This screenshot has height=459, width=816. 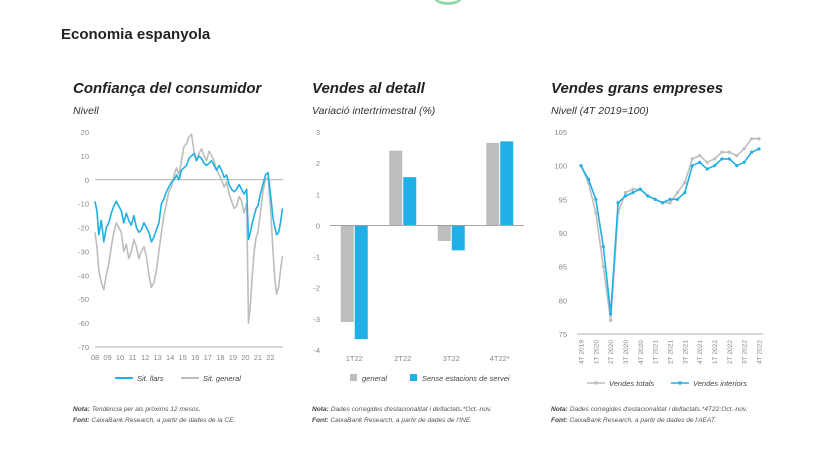 What do you see at coordinates (626, 352) in the screenshot?
I see `x-tick-label: 3T 2020` at bounding box center [626, 352].